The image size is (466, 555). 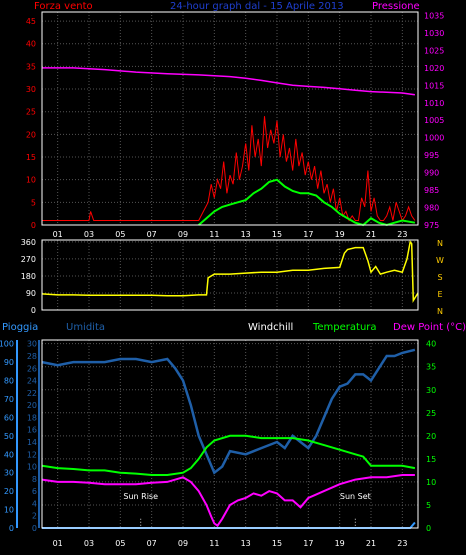 What do you see at coordinates (32, 430) in the screenshot?
I see `humidity-y-tick-label: 16` at bounding box center [32, 430].